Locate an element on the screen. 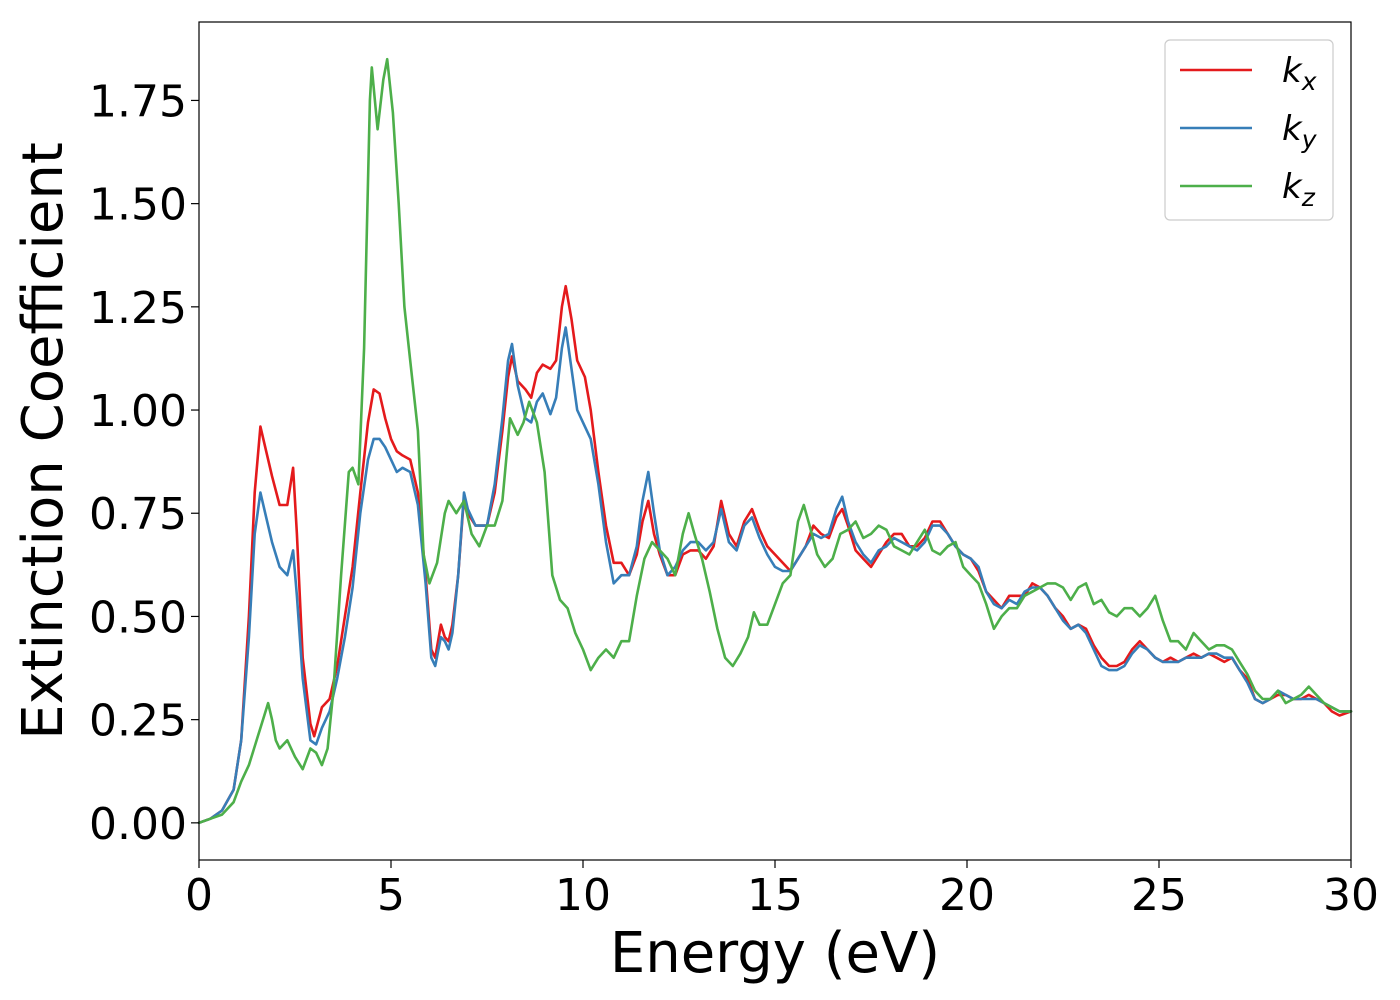 The width and height of the screenshot is (1400, 1000). legend-label-z: kz is located at coordinates (1299, 189).